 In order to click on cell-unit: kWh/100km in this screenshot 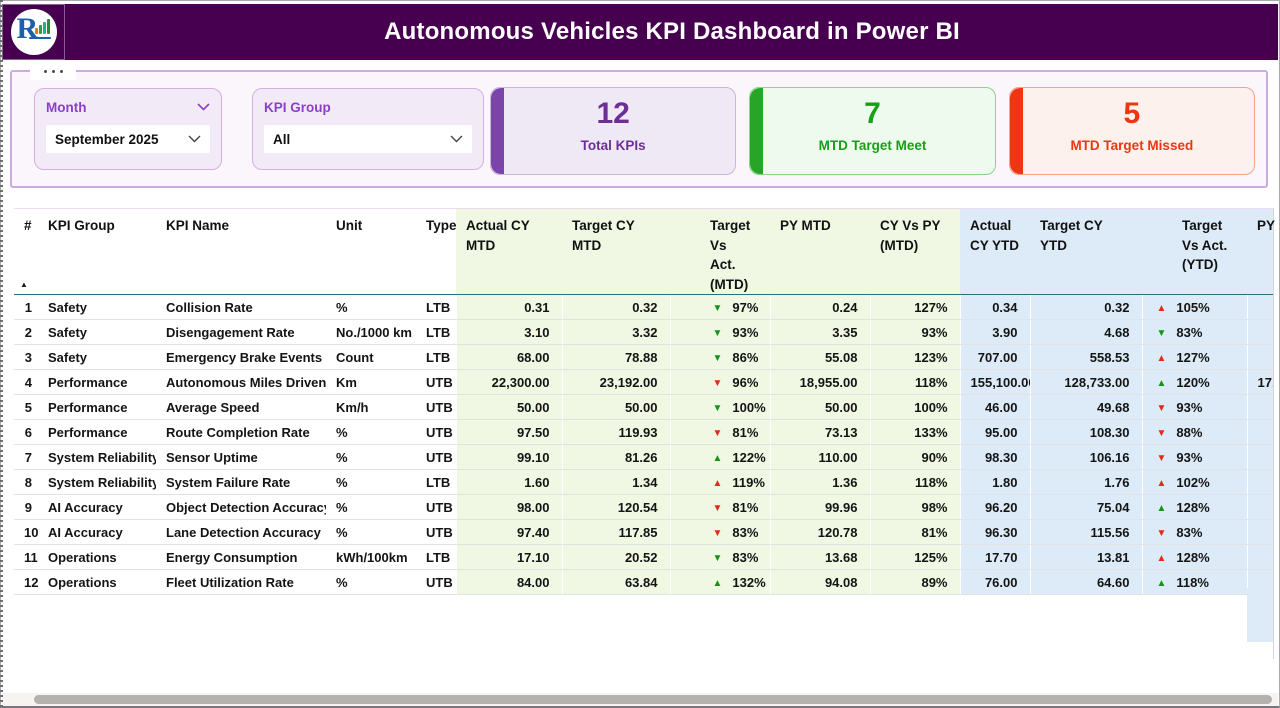, I will do `click(371, 557)`.